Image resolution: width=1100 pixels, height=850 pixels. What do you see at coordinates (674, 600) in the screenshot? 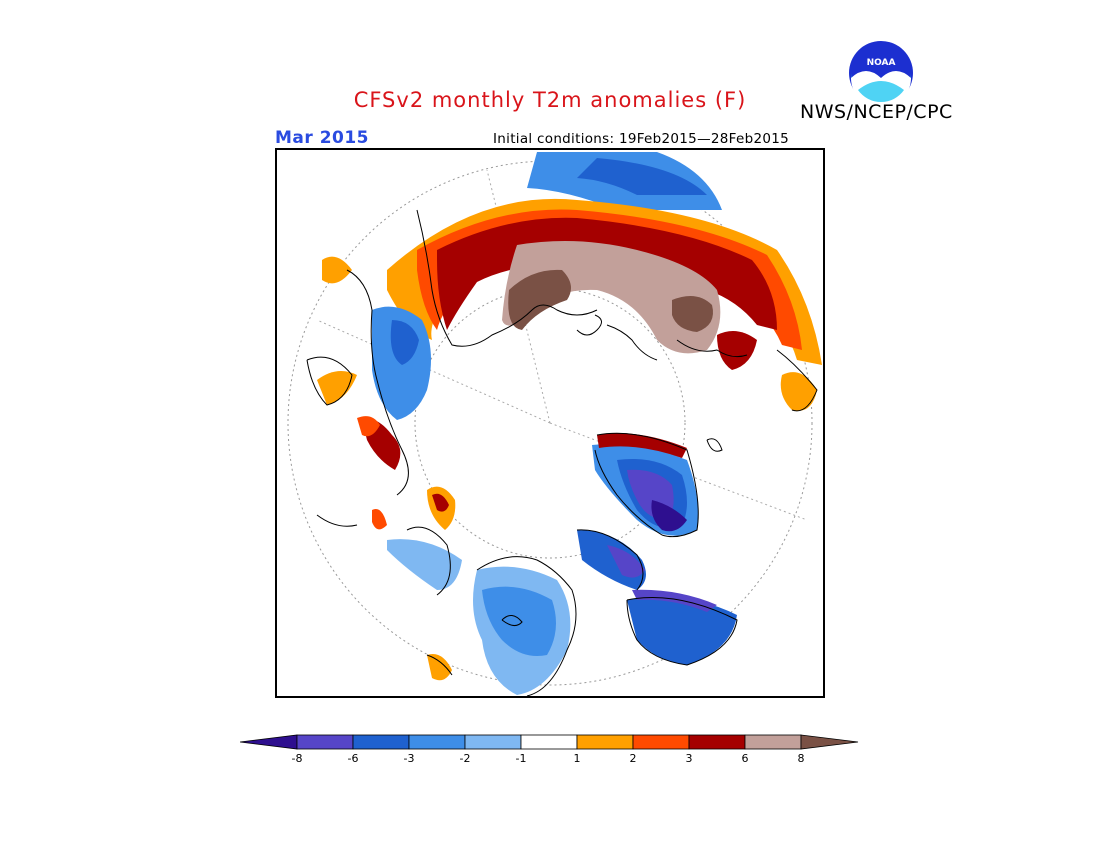
I see `anomaly-cold-north-america-edge` at bounding box center [674, 600].